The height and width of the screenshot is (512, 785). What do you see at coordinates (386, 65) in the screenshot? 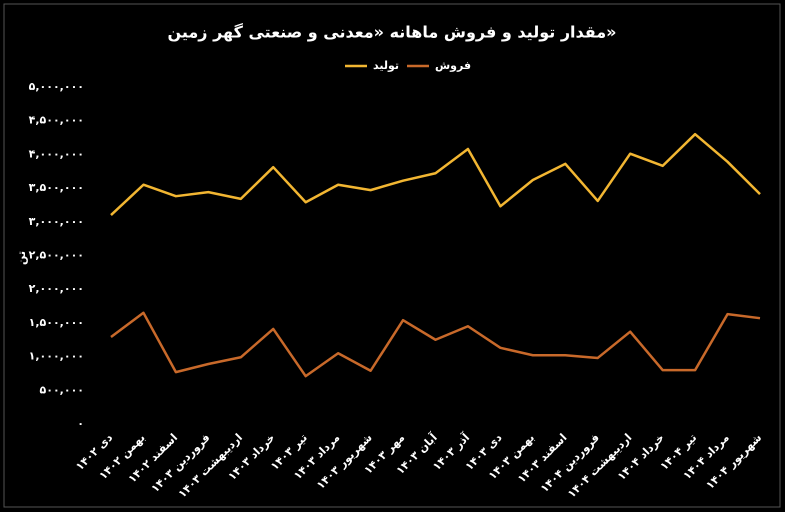
I see `legend-label: تولید` at bounding box center [386, 65].